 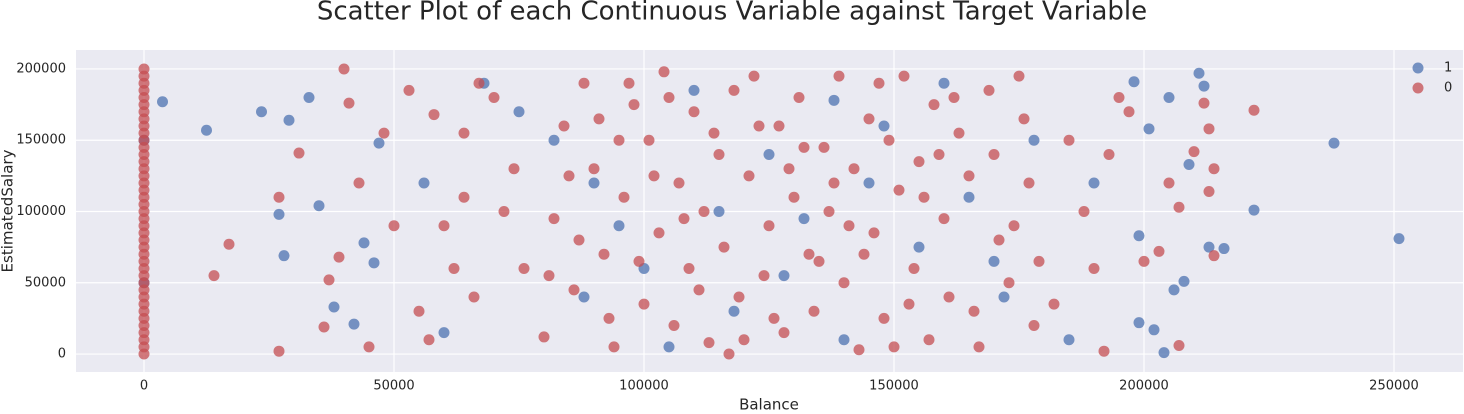 I want to click on y-tick-label: 0, so click(x=62, y=354).